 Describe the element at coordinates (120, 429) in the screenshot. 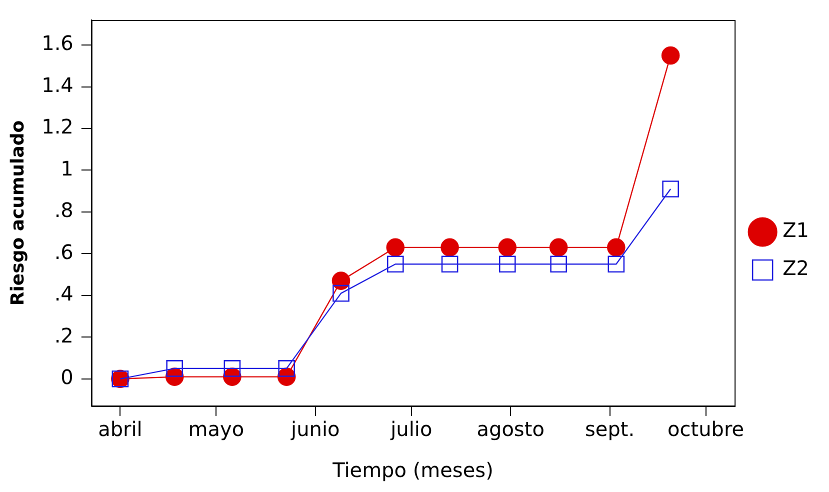

I see `x-tick-label: abril` at that location.